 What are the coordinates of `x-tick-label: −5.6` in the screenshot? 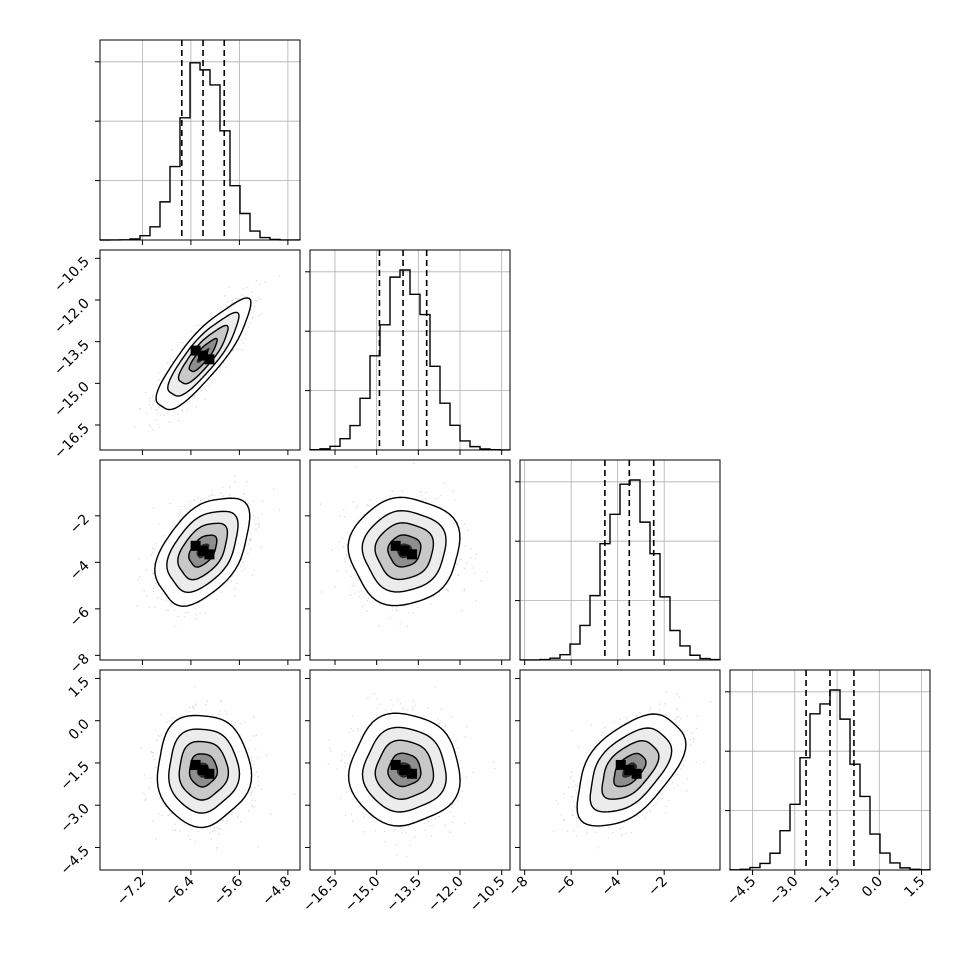 It's located at (228, 890).